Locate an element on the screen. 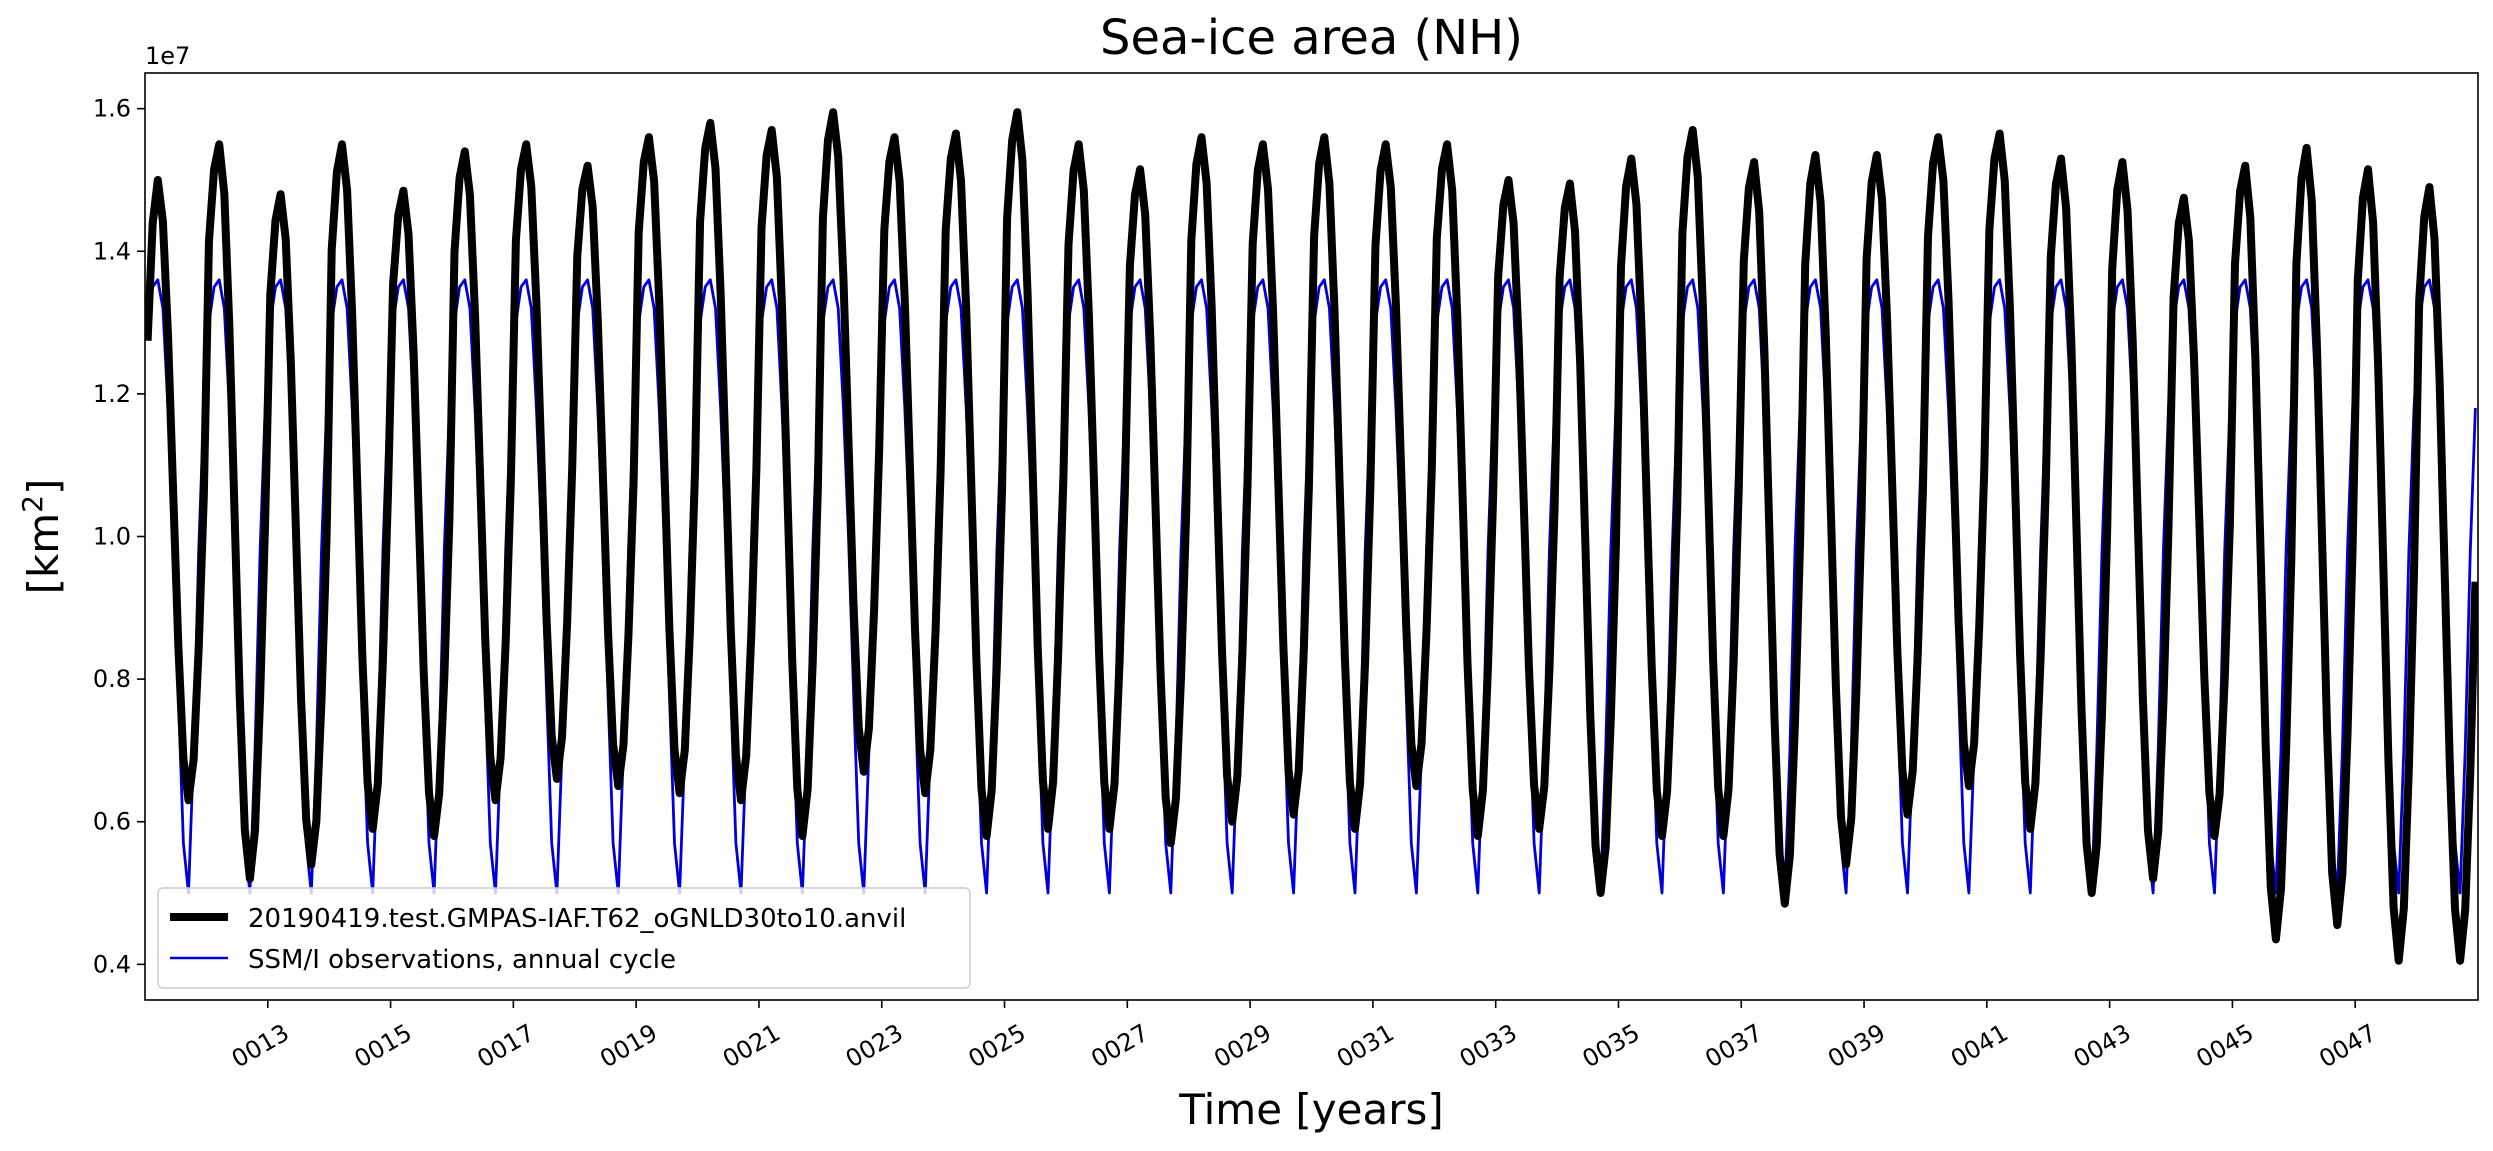 Image resolution: width=2493 pixels, height=1151 pixels. y-axis-offset-text: 1e7 is located at coordinates (167, 56).